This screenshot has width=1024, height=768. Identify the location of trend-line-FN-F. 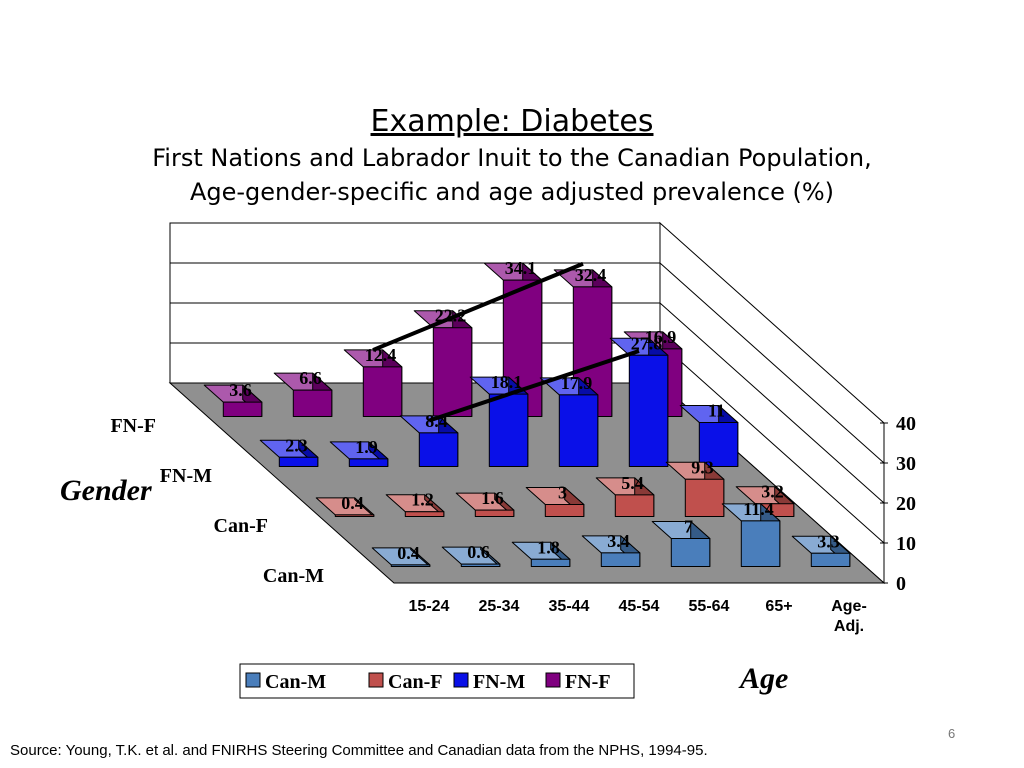
(478, 306).